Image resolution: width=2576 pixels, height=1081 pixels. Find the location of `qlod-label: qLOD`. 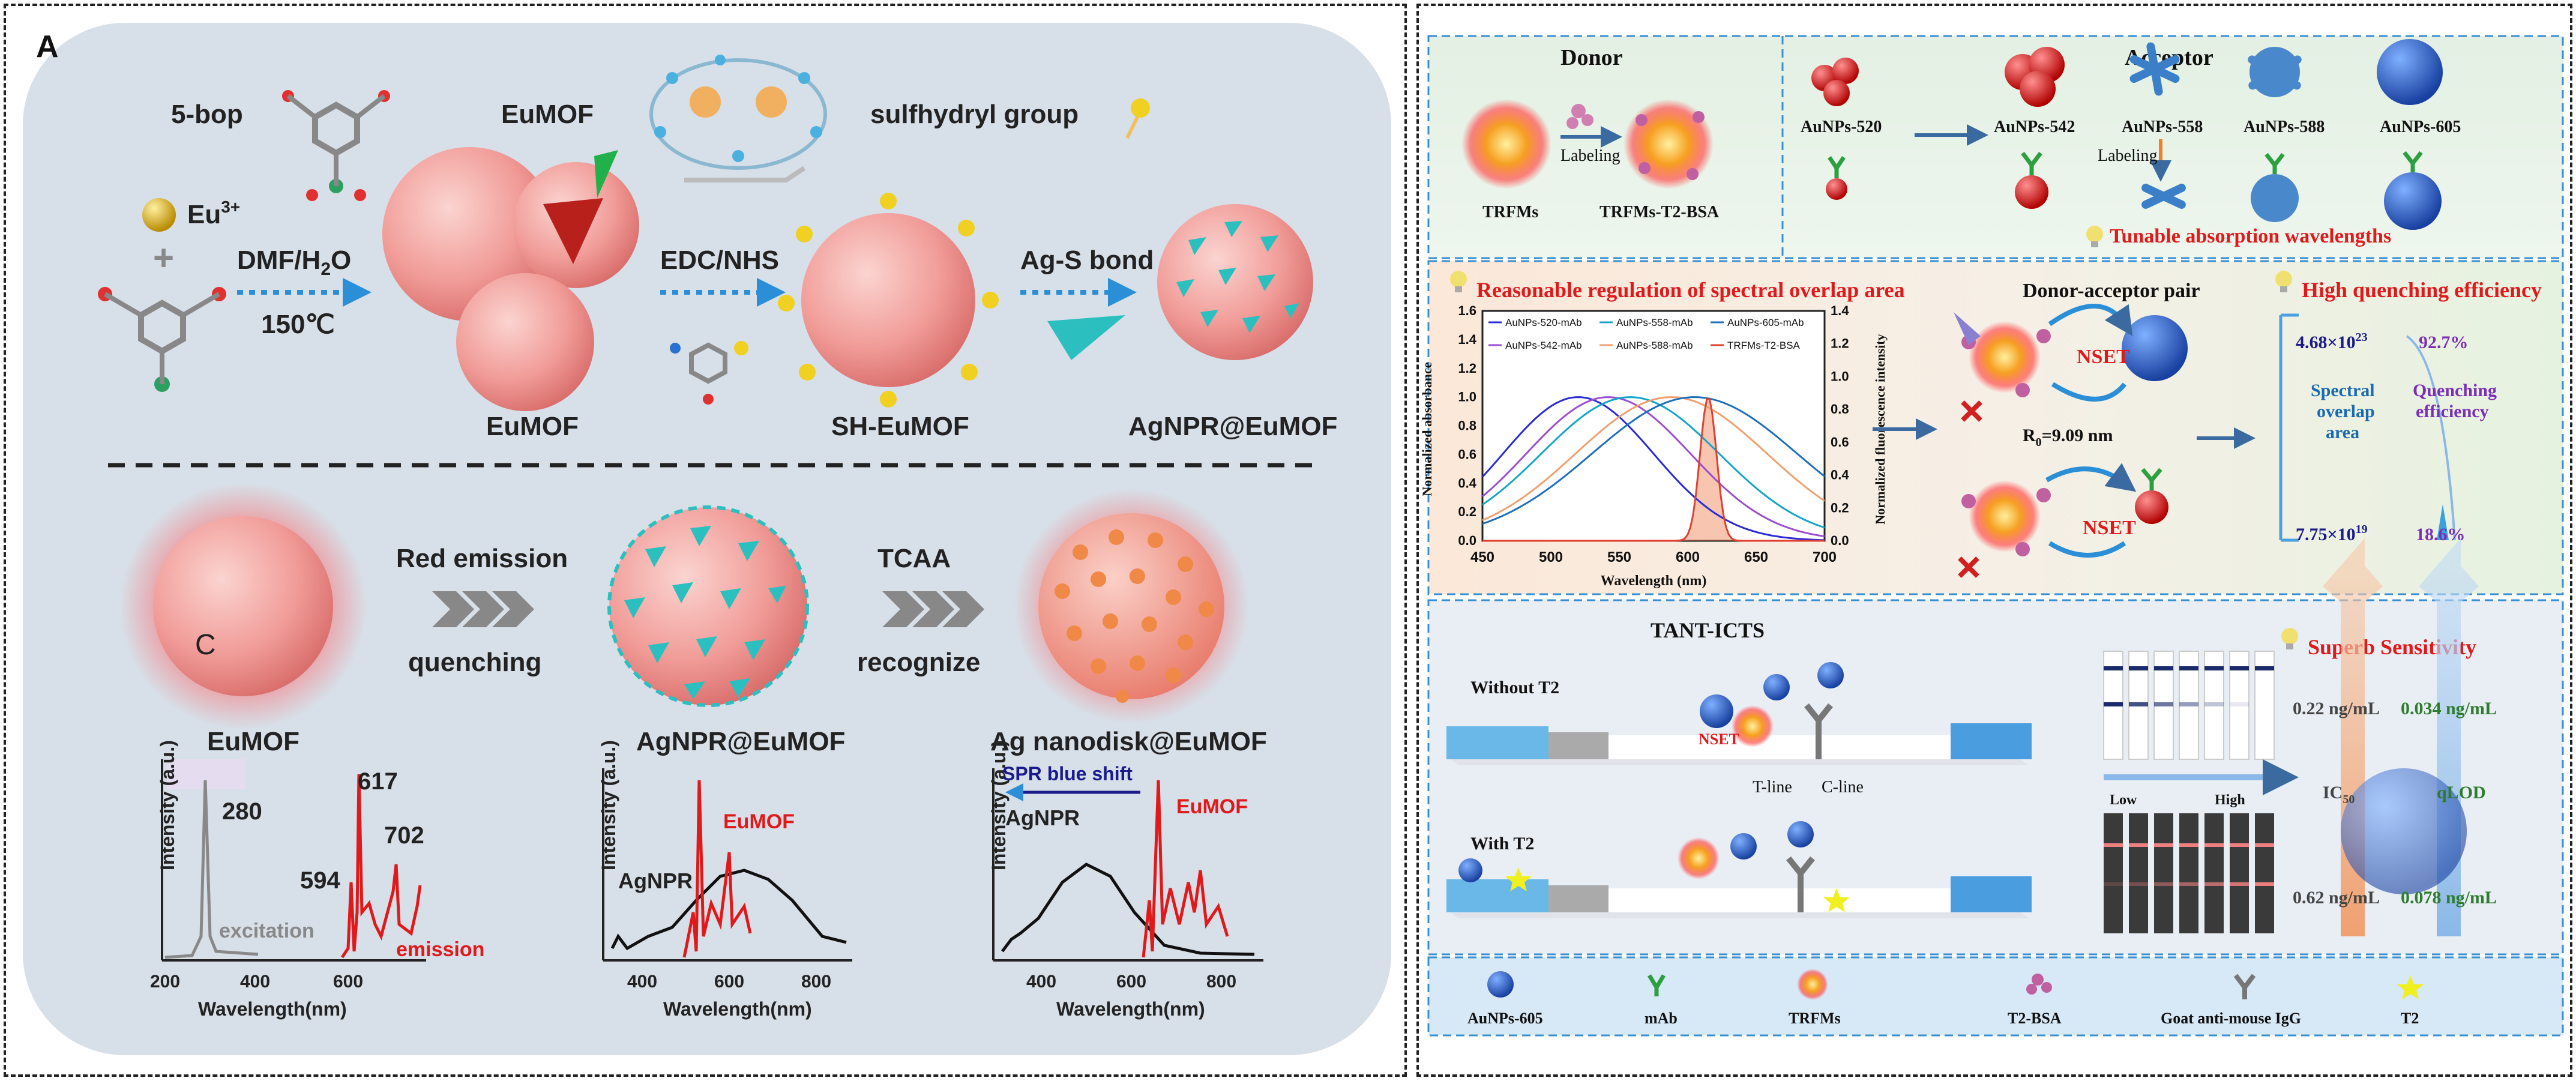

qlod-label: qLOD is located at coordinates (2461, 793).